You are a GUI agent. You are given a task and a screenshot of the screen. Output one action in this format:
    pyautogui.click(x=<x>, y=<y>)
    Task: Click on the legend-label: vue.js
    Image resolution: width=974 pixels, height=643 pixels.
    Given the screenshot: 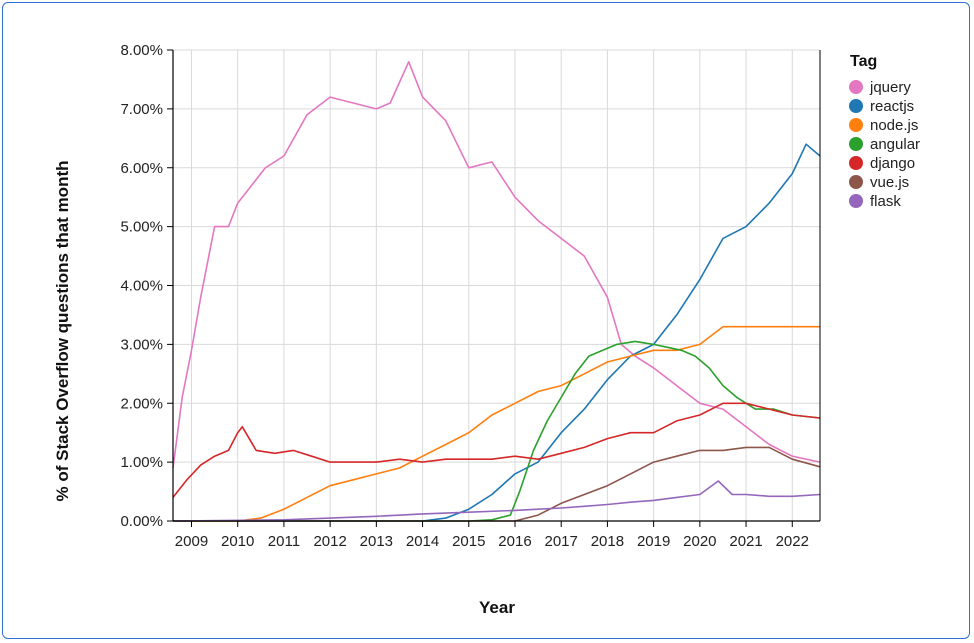 What is the action you would take?
    pyautogui.click(x=889, y=182)
    